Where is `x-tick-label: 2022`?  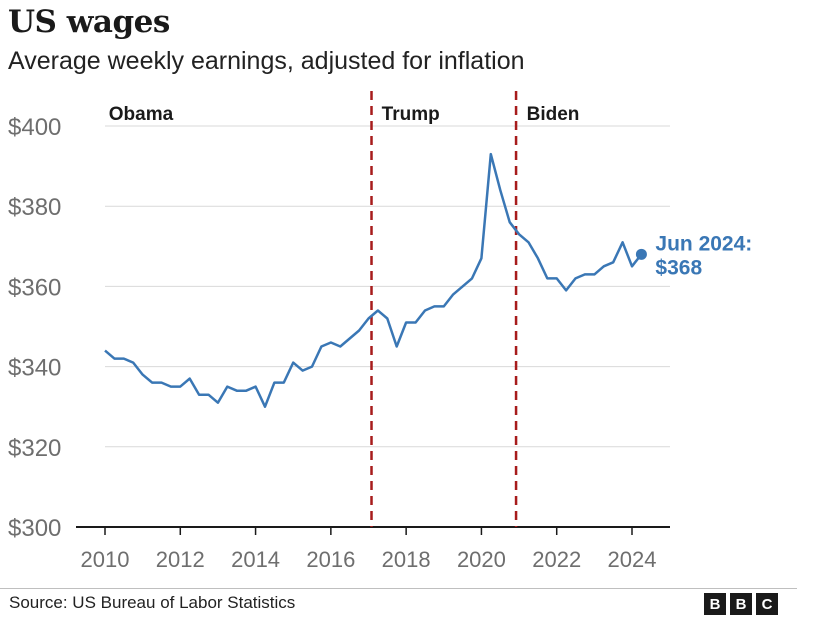 x-tick-label: 2022 is located at coordinates (556, 559).